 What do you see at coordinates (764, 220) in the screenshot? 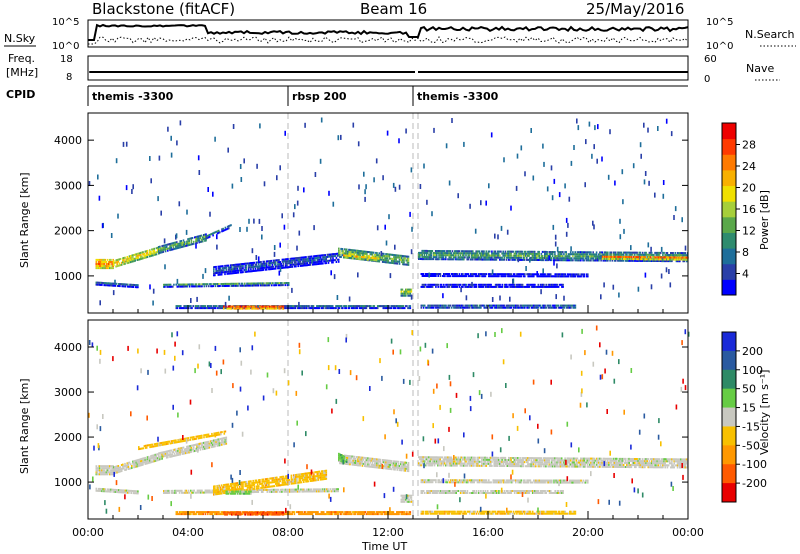
I see `power-colorbar-label: Power [dB]` at bounding box center [764, 220].